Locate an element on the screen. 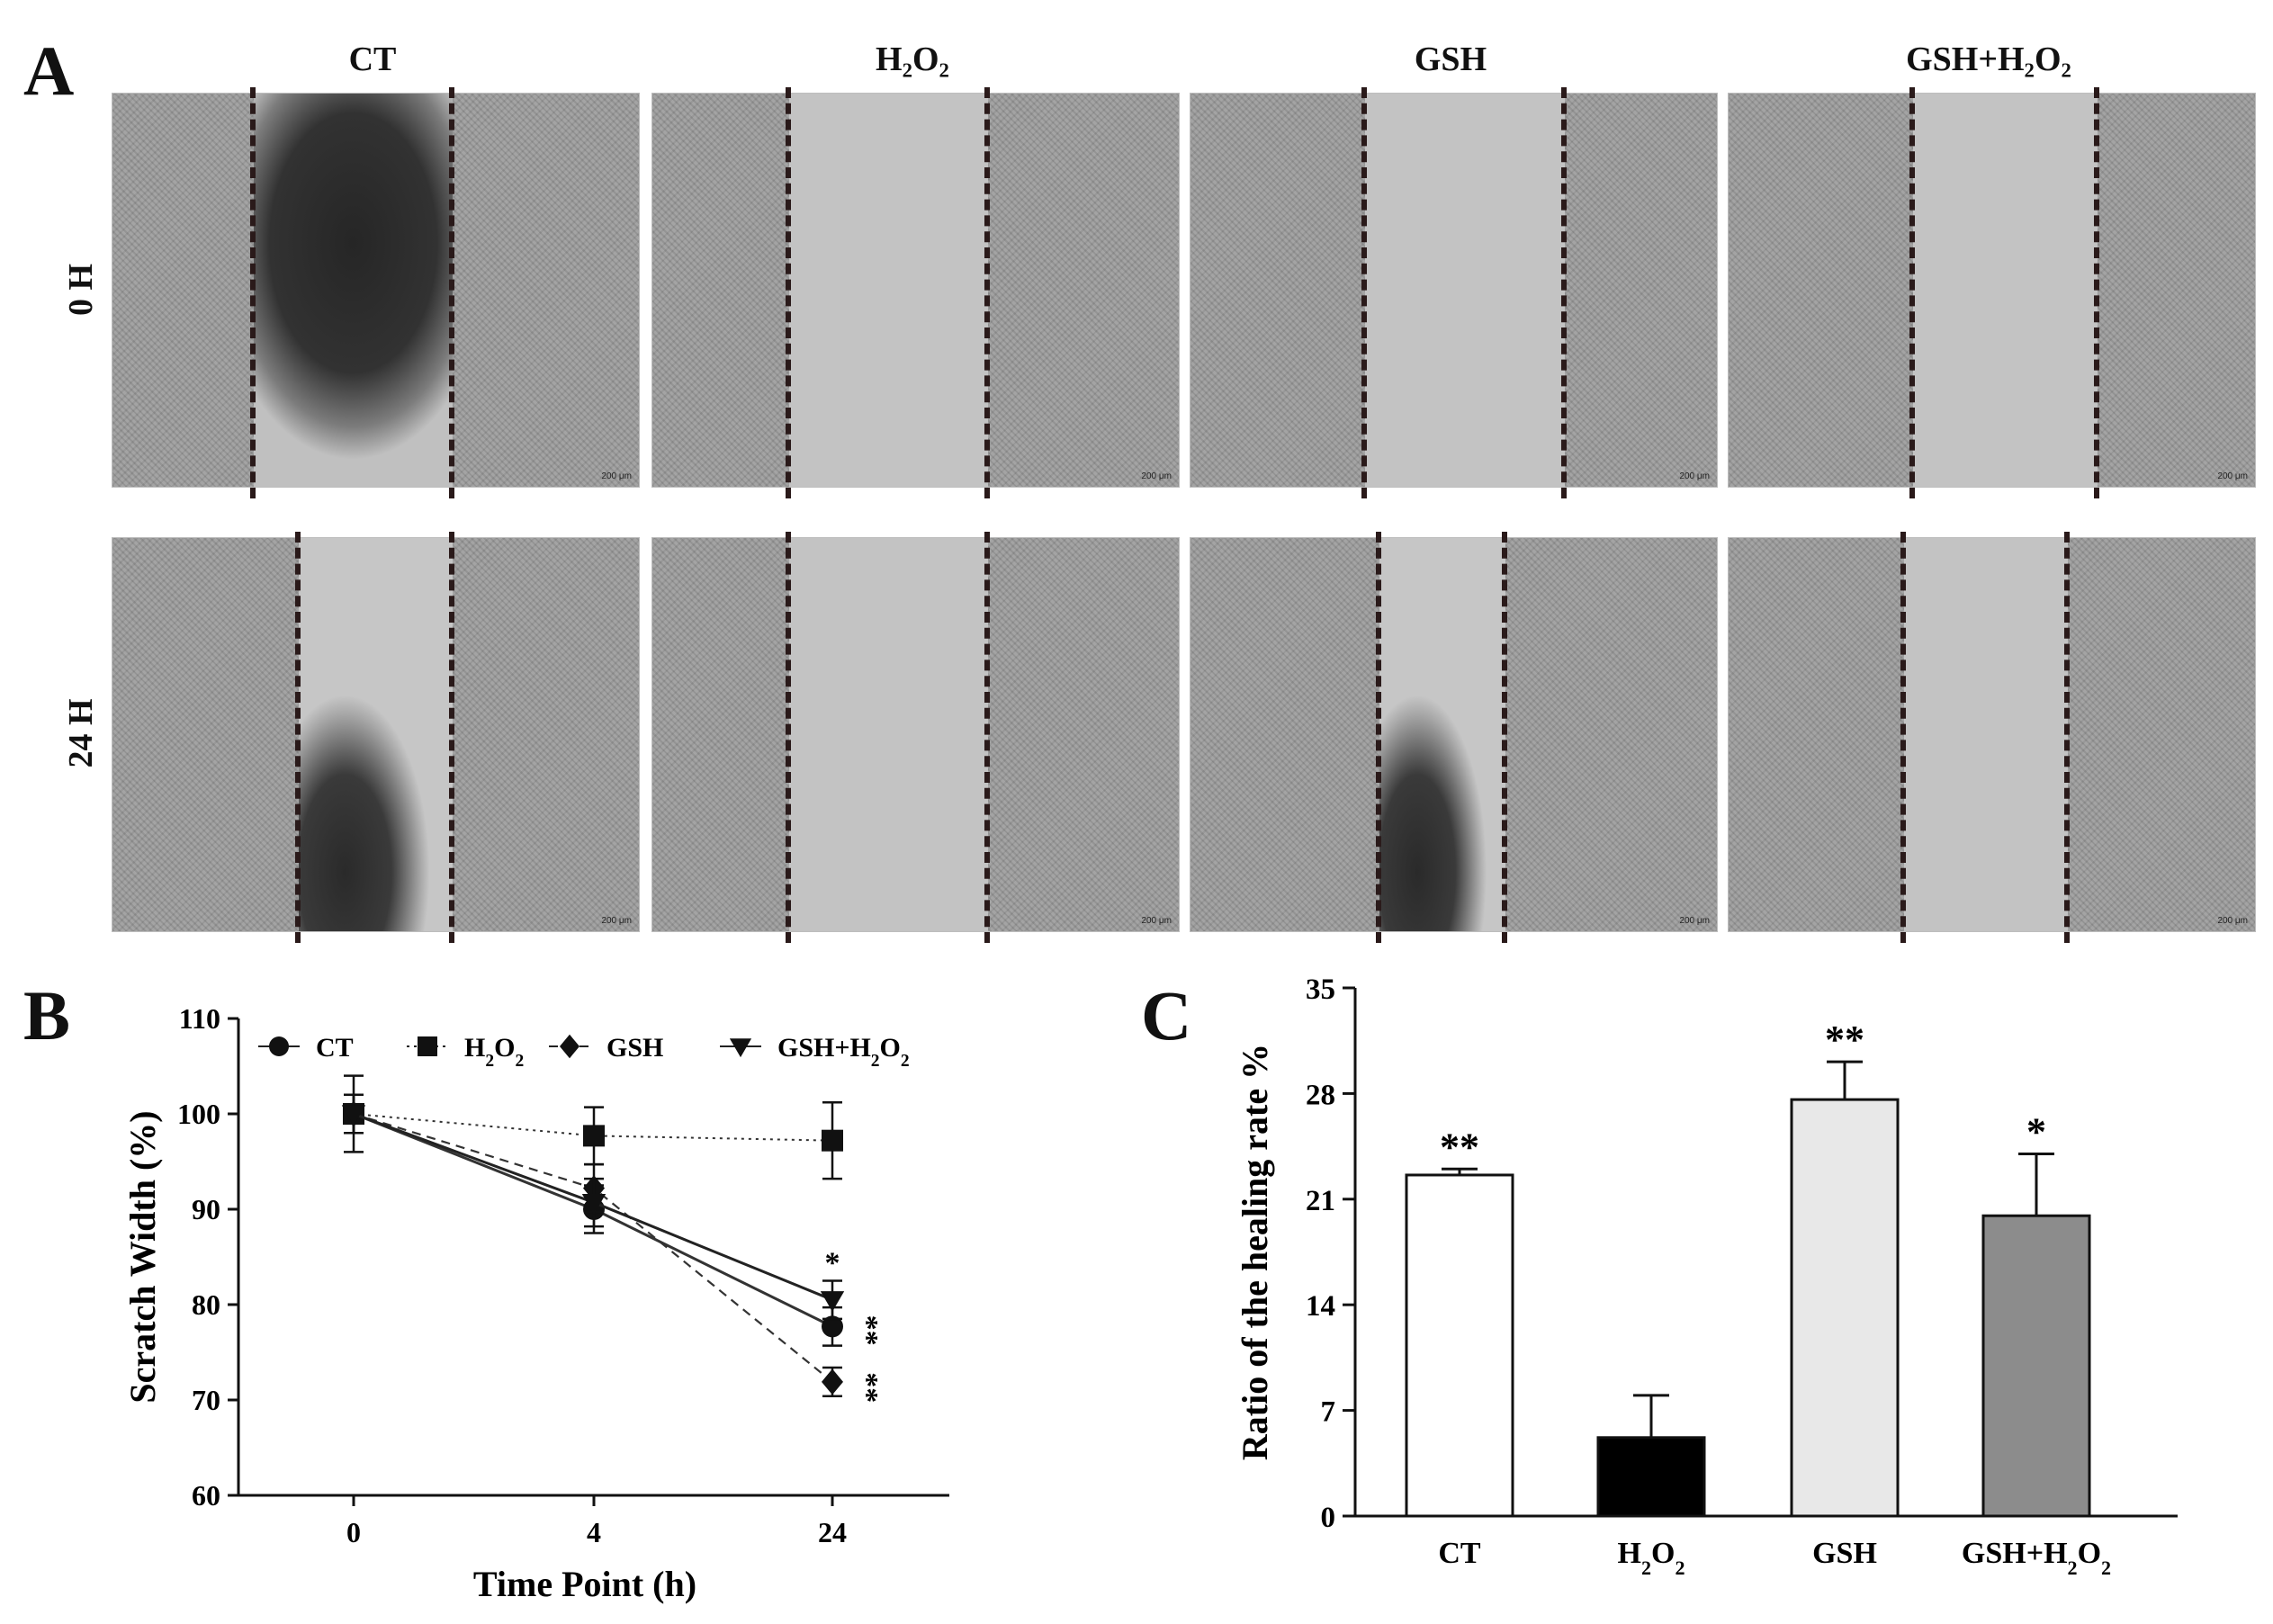 Image resolution: width=2273 pixels, height=1624 pixels. column-header-h2o2: H₂O₂ is located at coordinates (912, 59).